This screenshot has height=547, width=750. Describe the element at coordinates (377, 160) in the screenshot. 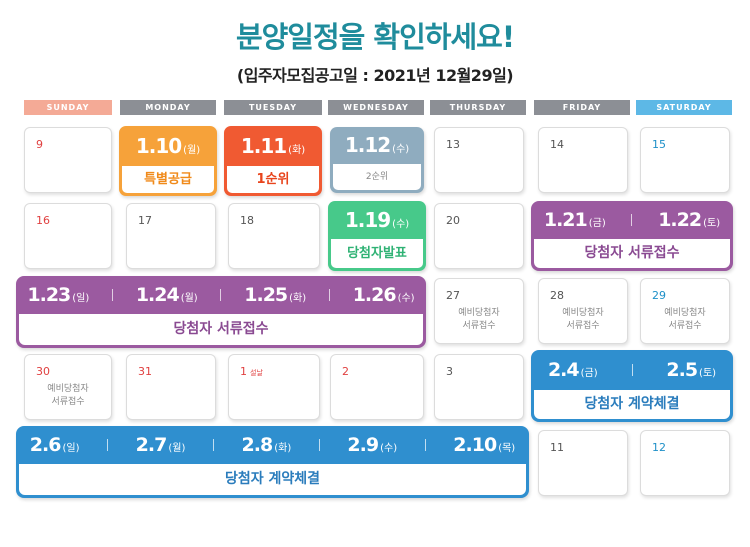

I see `schedule-card-second-priority: 1.12 (수) 2순위` at that location.